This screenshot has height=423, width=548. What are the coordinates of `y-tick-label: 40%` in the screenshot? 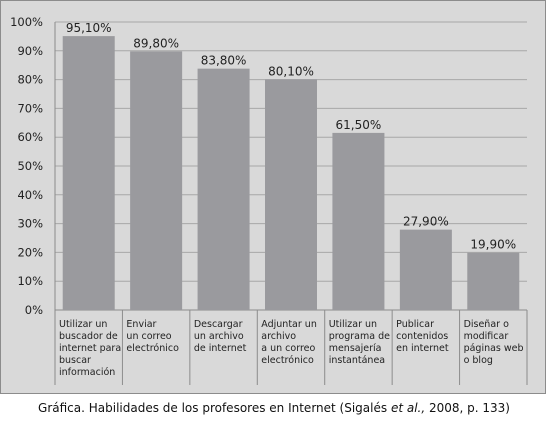 It's located at (30, 195).